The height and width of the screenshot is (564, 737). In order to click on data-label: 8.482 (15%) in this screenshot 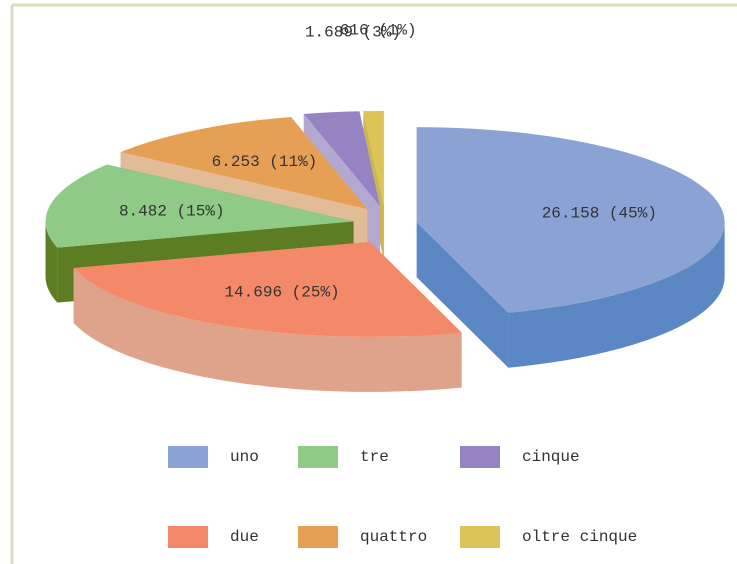, I will do `click(172, 211)`.